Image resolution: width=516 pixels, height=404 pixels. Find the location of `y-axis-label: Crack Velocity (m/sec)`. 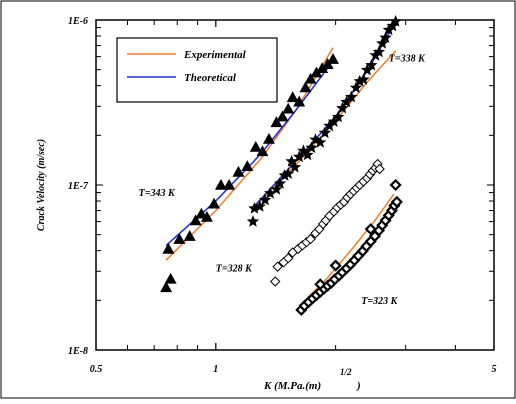

y-axis-label: Crack Velocity (m/sec) is located at coordinates (41, 185).